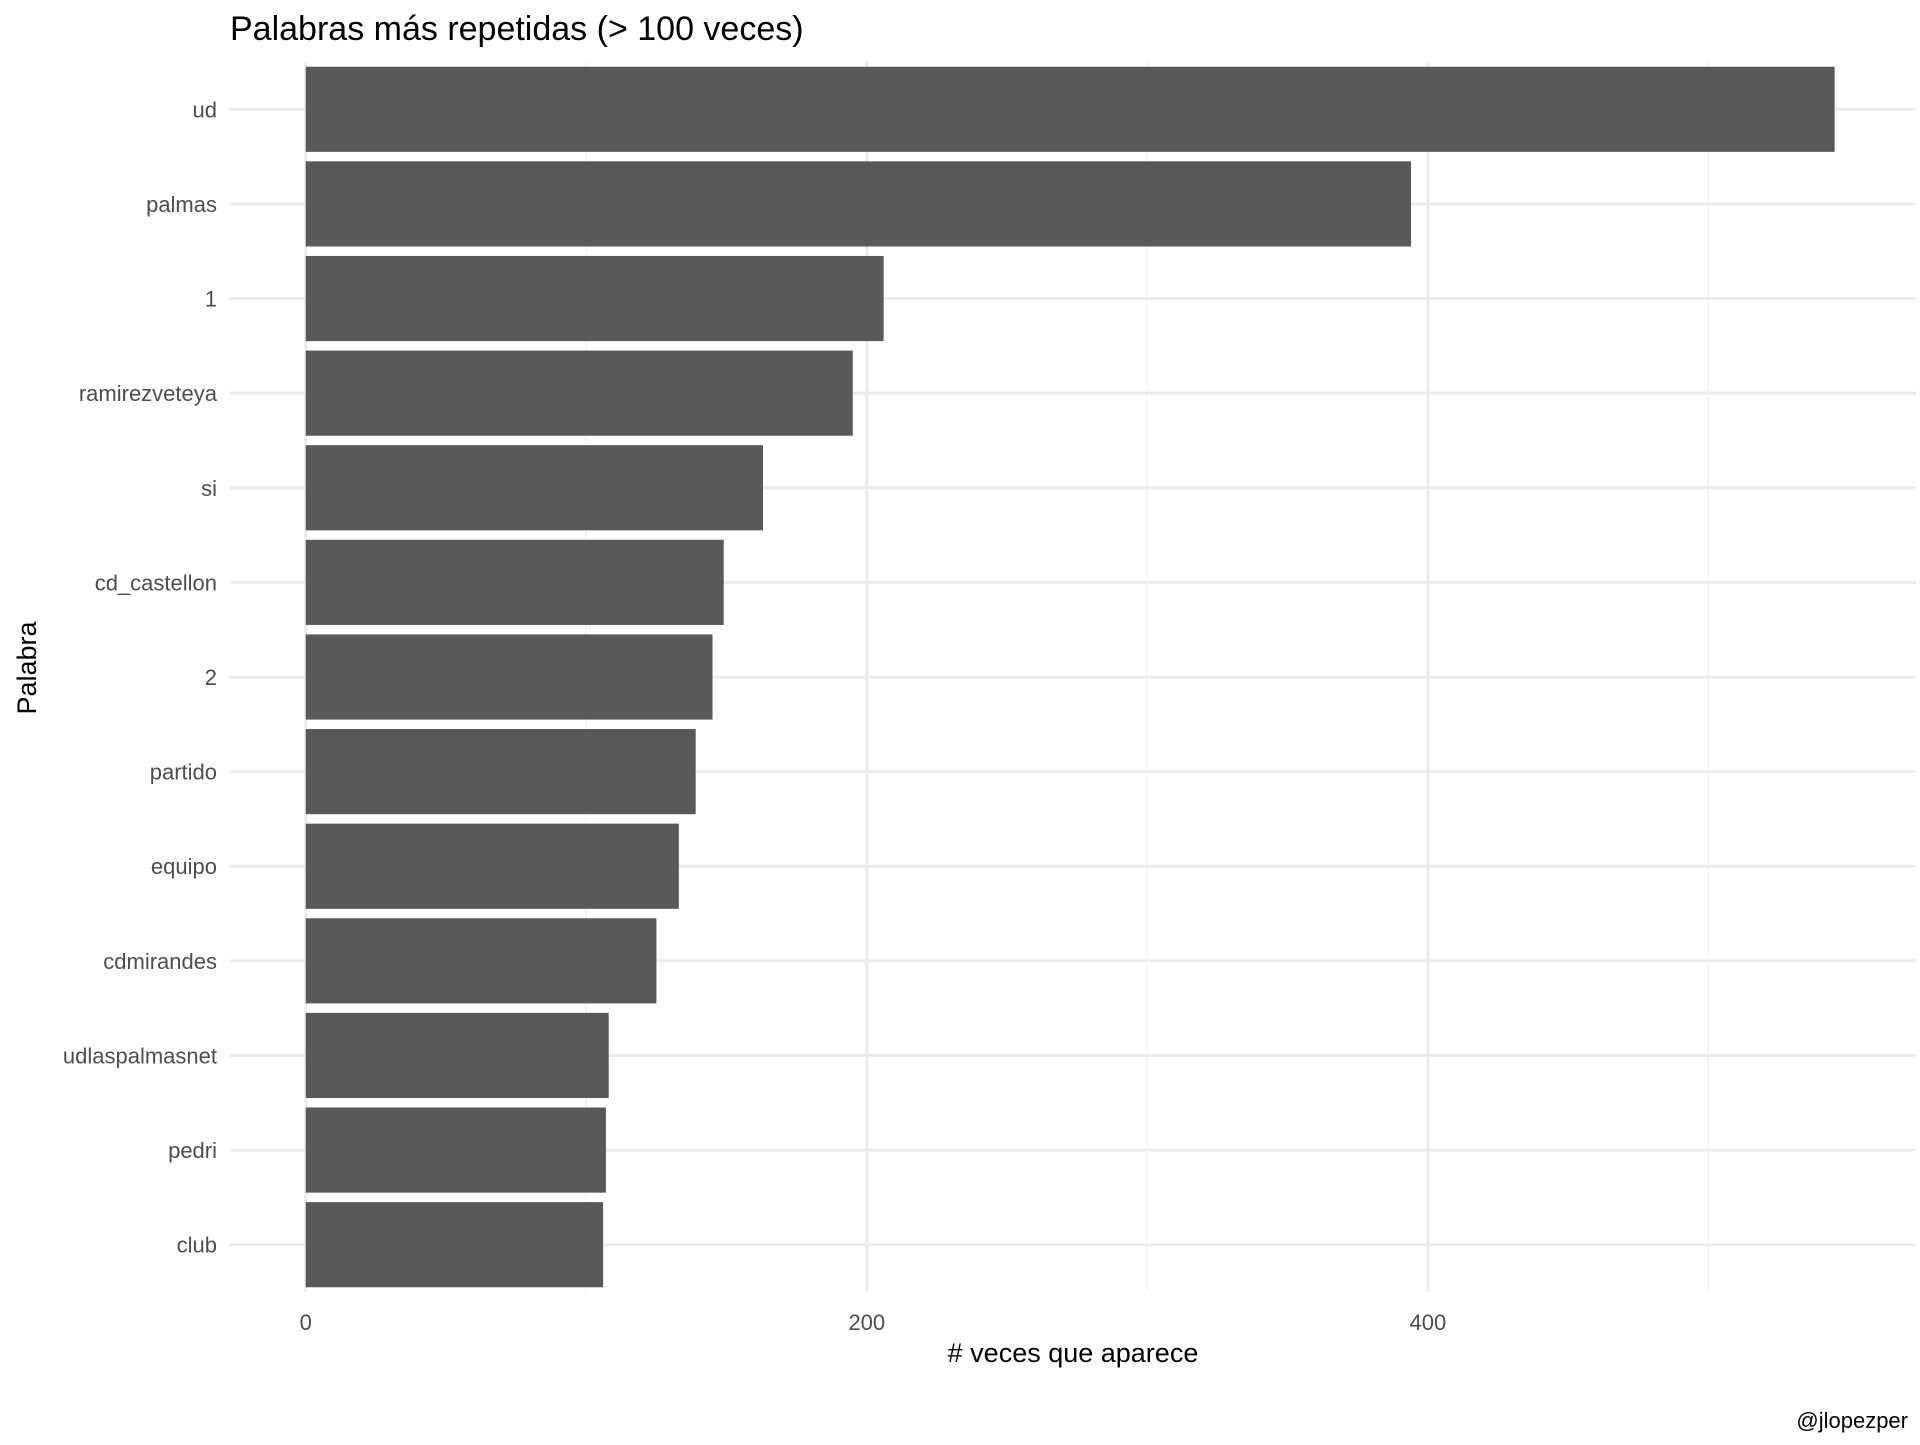 The height and width of the screenshot is (1445, 1920). What do you see at coordinates (492, 866) in the screenshot?
I see `bar-equipo` at bounding box center [492, 866].